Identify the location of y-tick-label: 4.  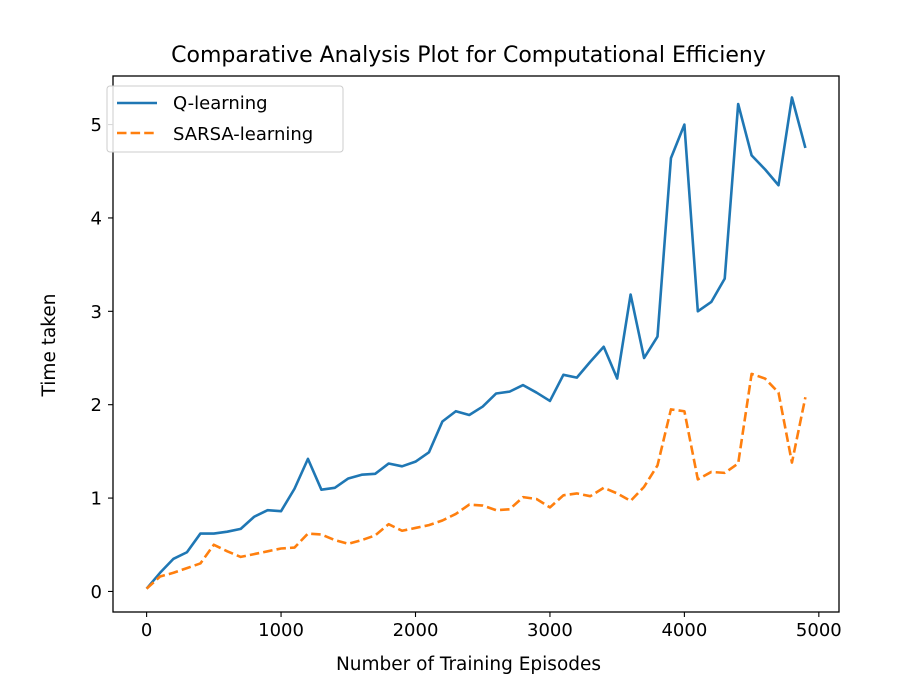
(96, 218).